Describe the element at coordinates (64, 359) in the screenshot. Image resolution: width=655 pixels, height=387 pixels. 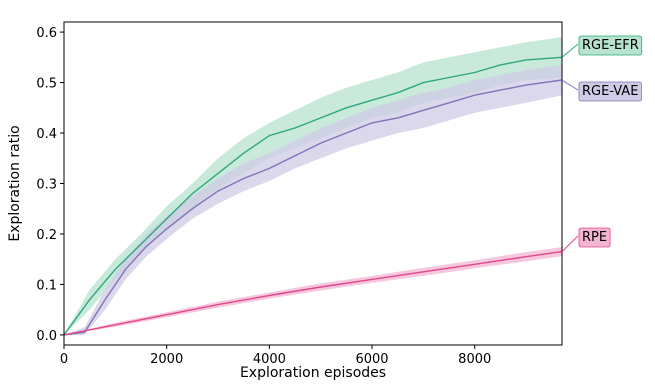
I see `x-tick-label: 0` at that location.